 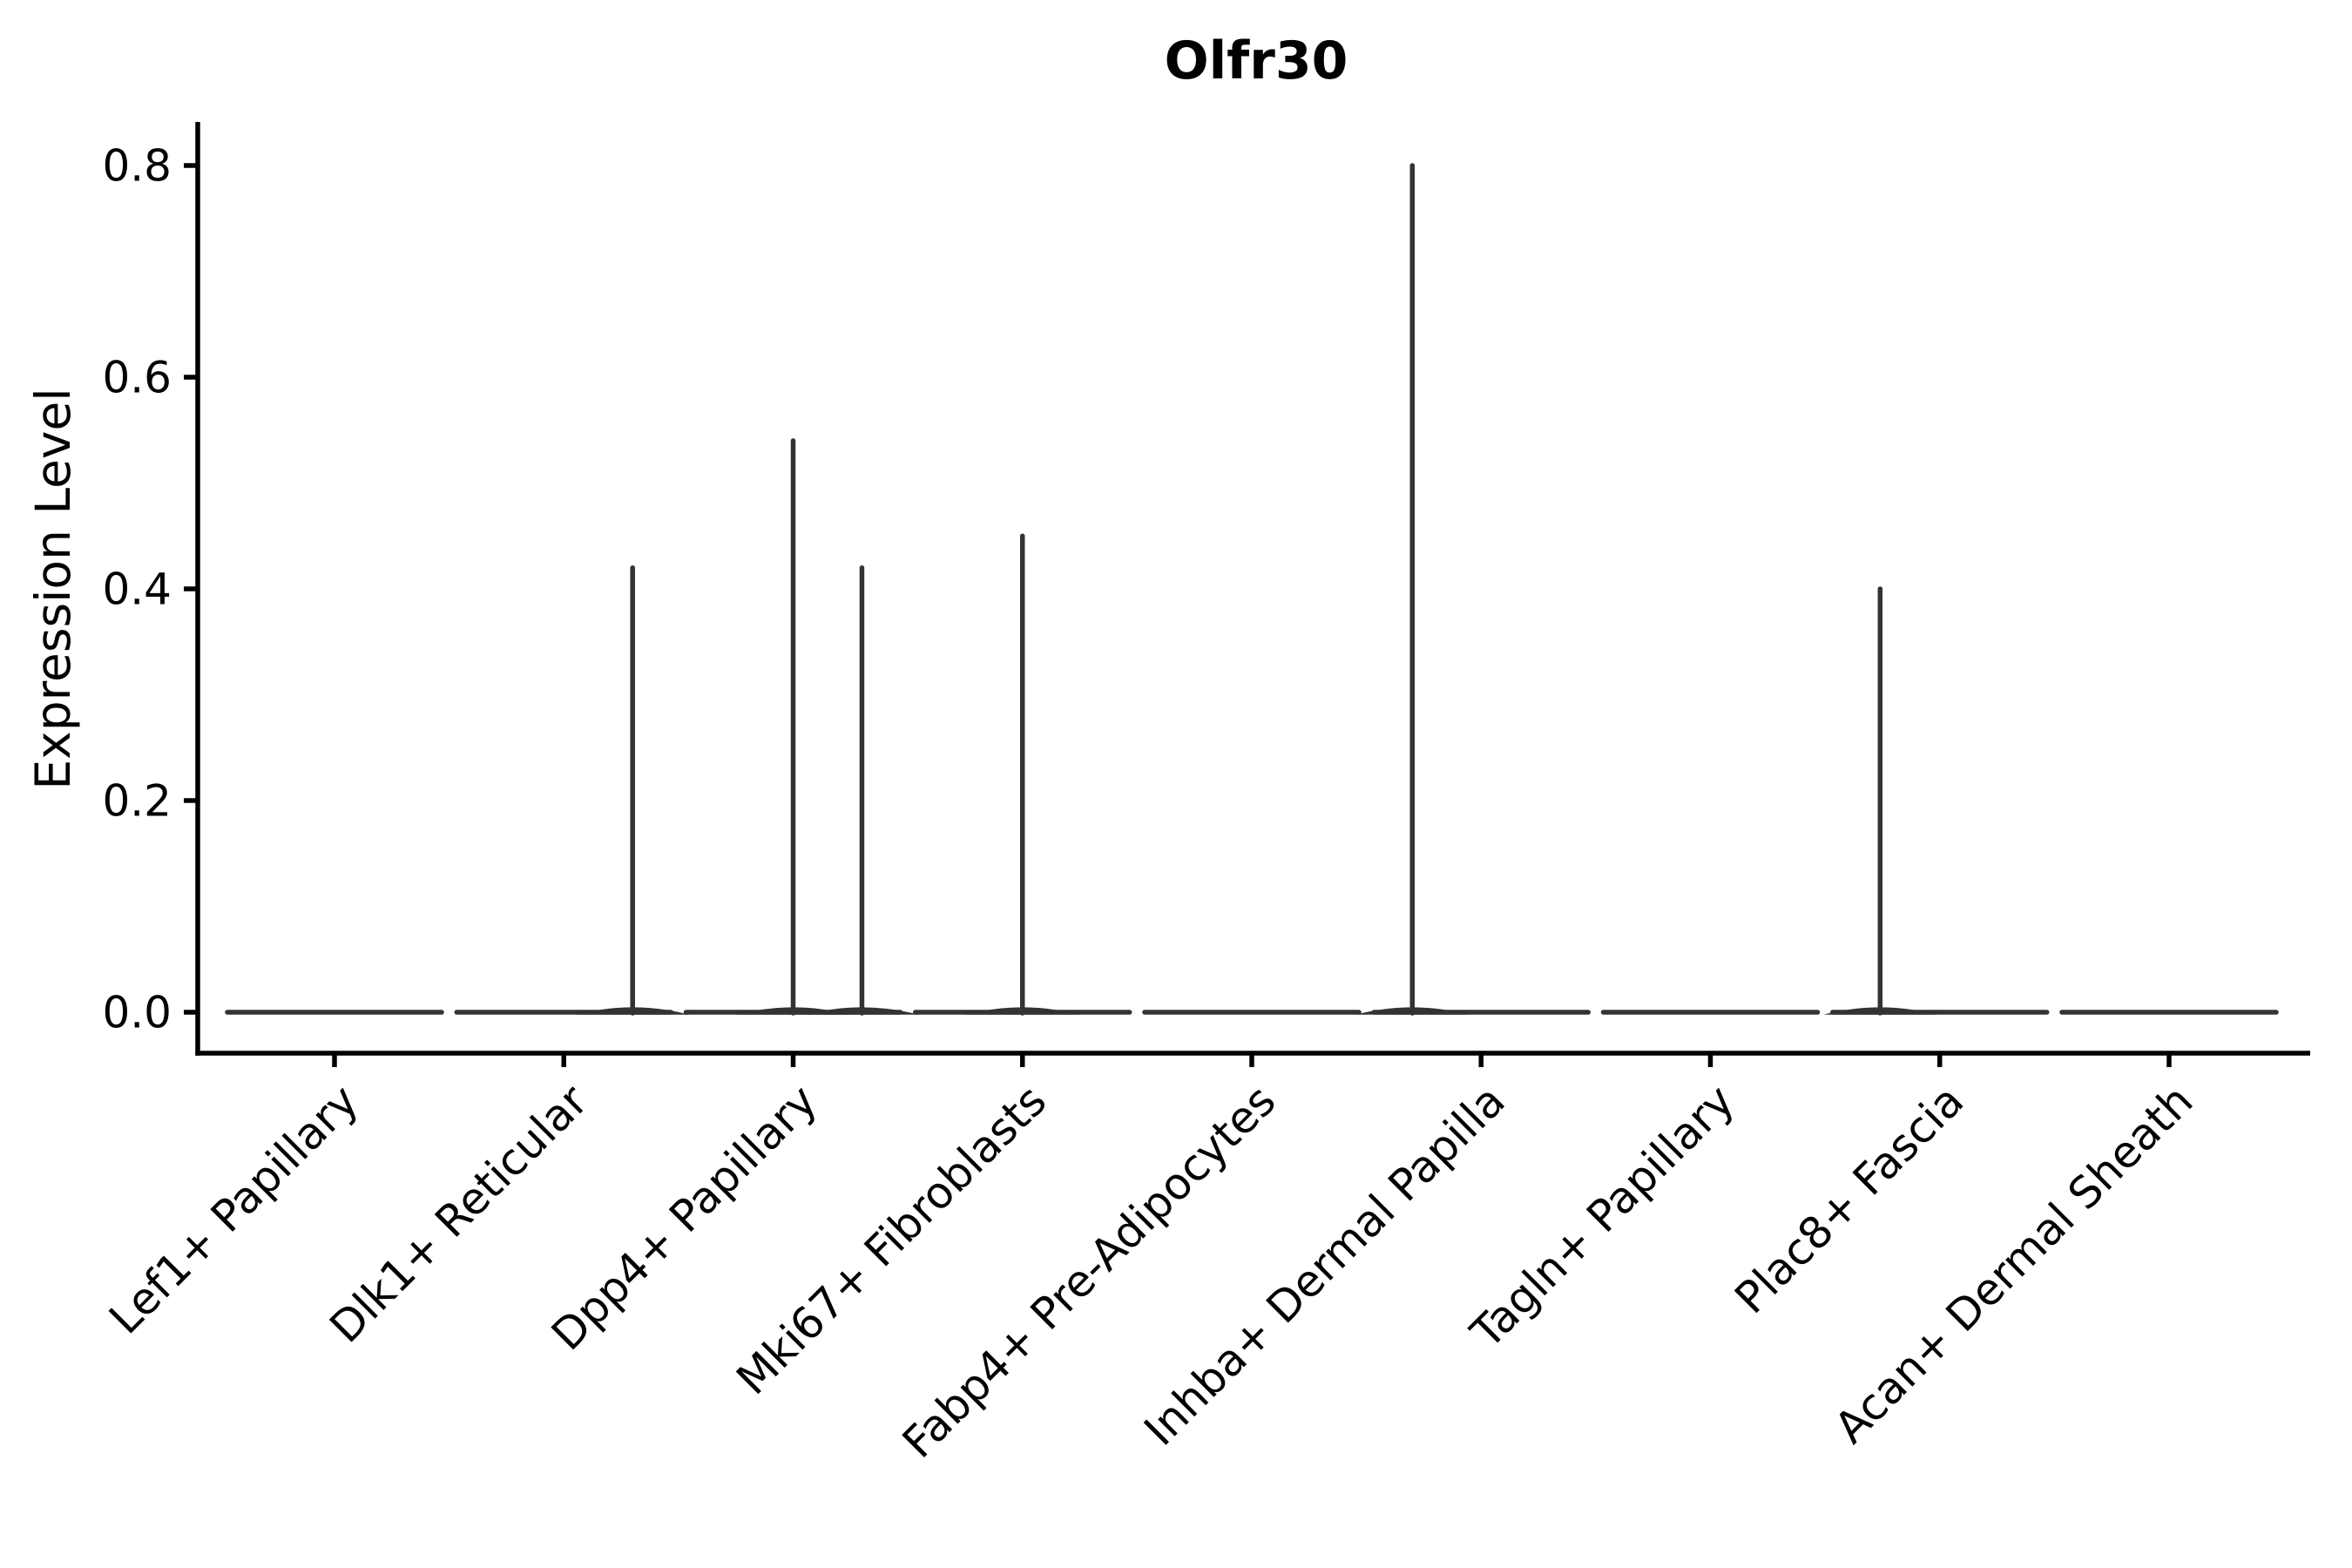 I want to click on y-tick-label: 0.0, so click(x=137, y=1013).